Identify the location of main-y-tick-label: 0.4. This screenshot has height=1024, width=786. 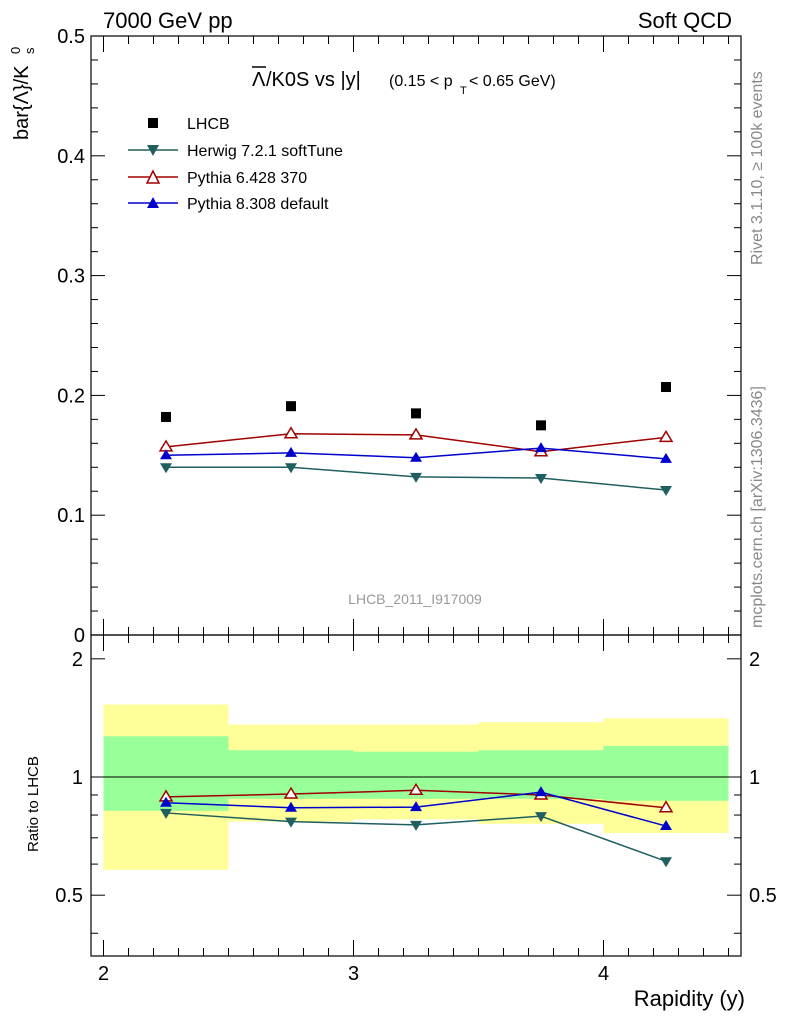
(71, 157).